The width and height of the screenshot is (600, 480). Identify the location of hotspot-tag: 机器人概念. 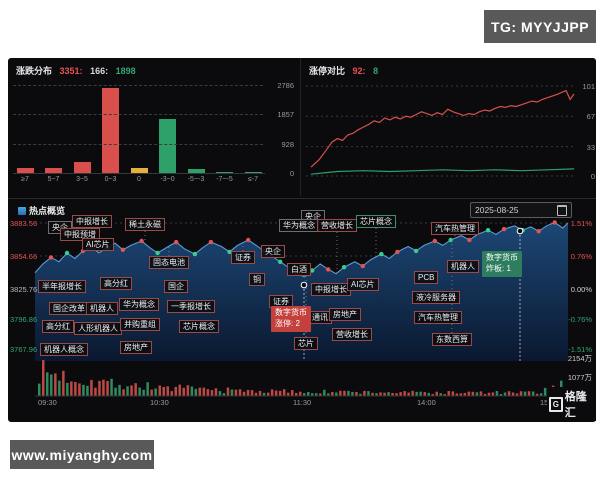
(64, 349).